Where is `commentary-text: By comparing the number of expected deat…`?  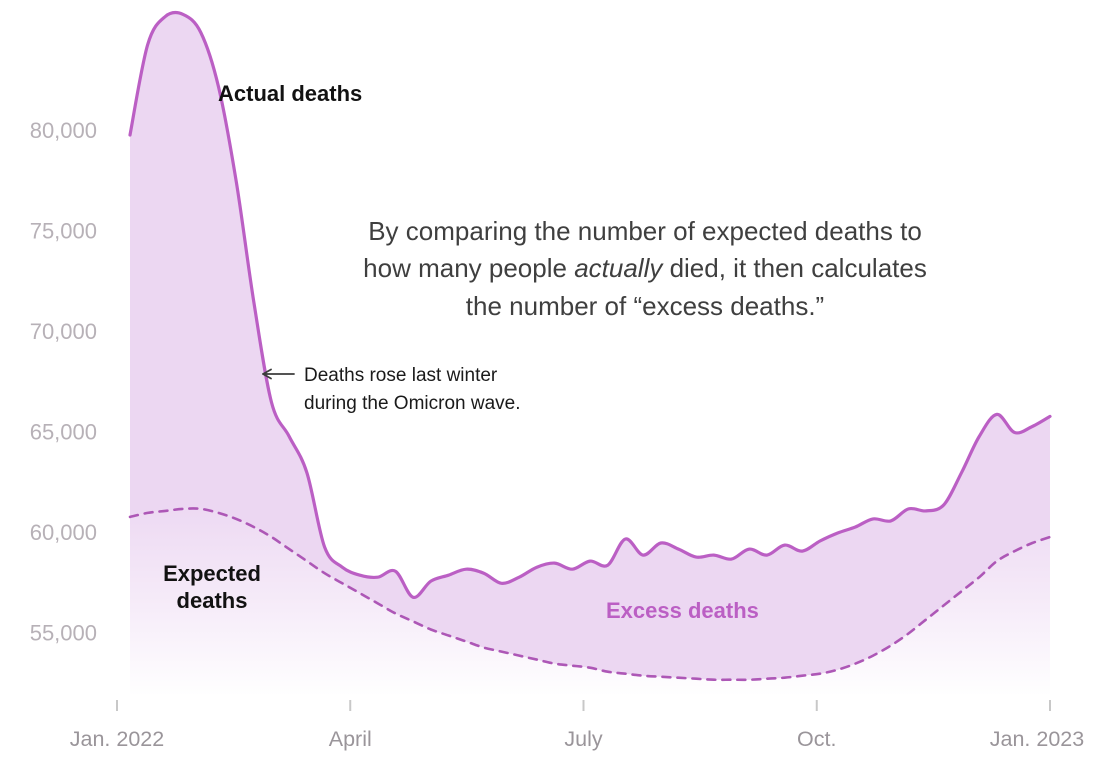 commentary-text: By comparing the number of expected deat… is located at coordinates (645, 250).